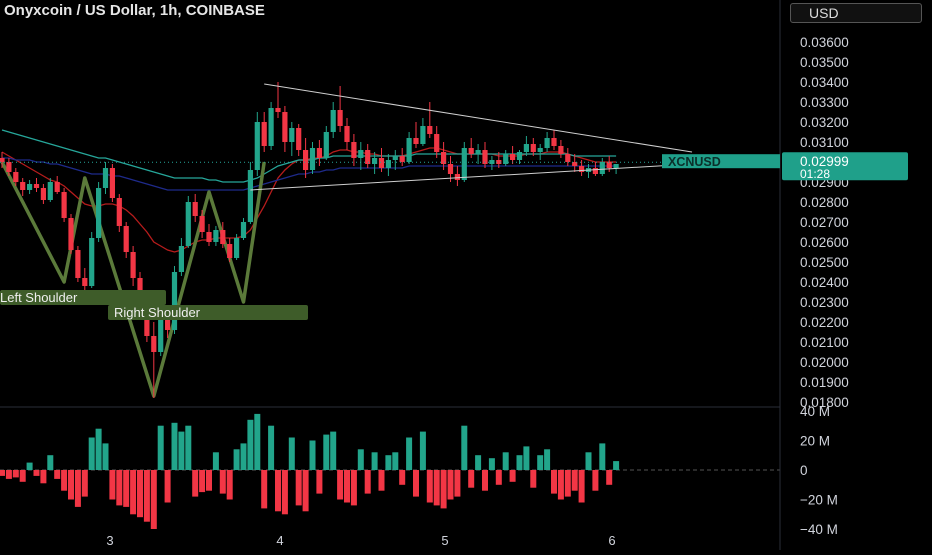 This screenshot has height=555, width=932. I want to click on time-tick-label: 5, so click(444, 540).